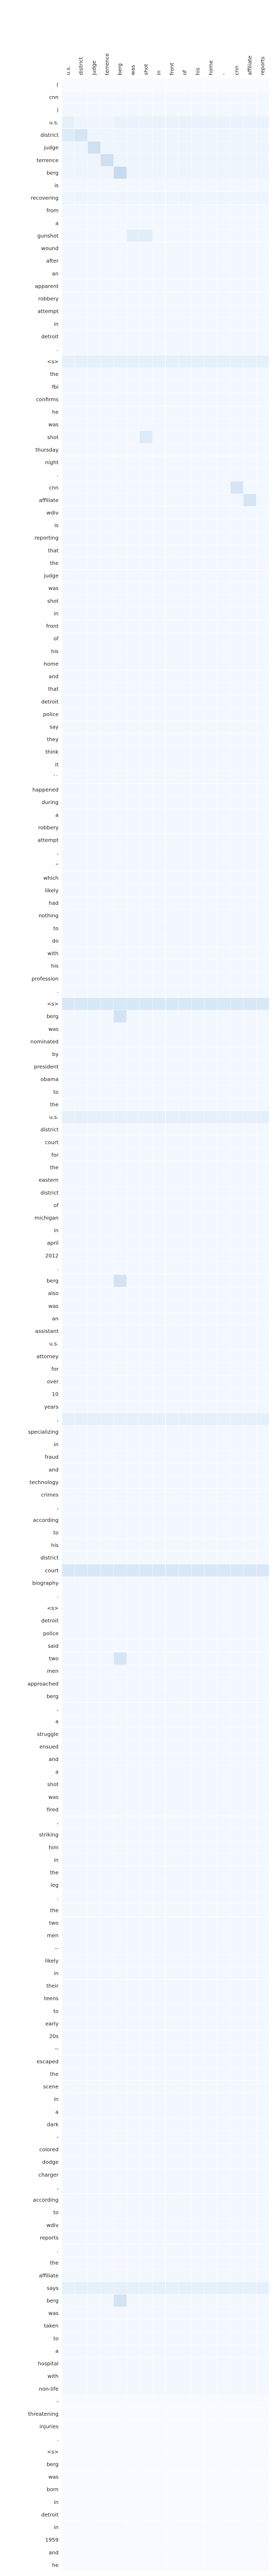  Describe the element at coordinates (56, 2503) in the screenshot. I see `y-tick-label: in` at that location.